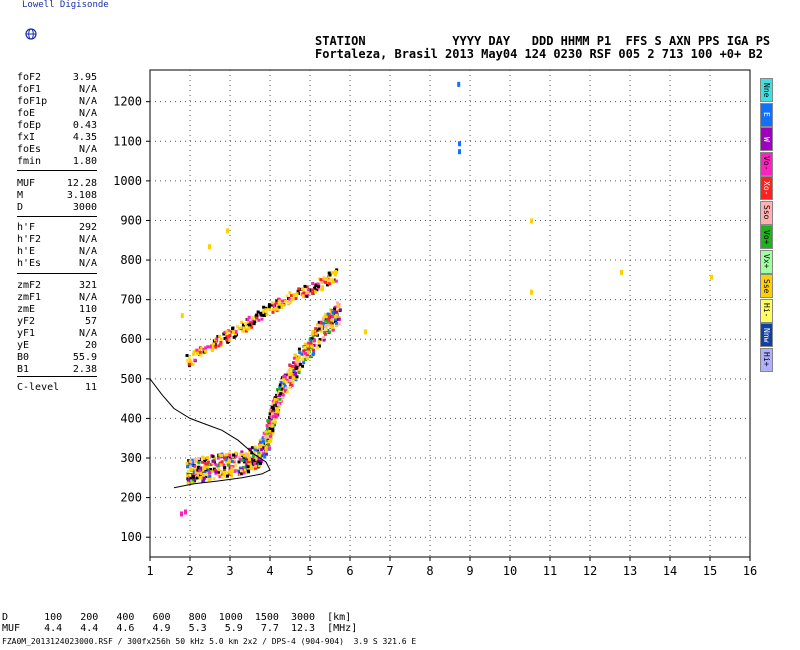 The height and width of the screenshot is (650, 800). What do you see at coordinates (81, 183) in the screenshot?
I see `param-value: 12.28` at bounding box center [81, 183].